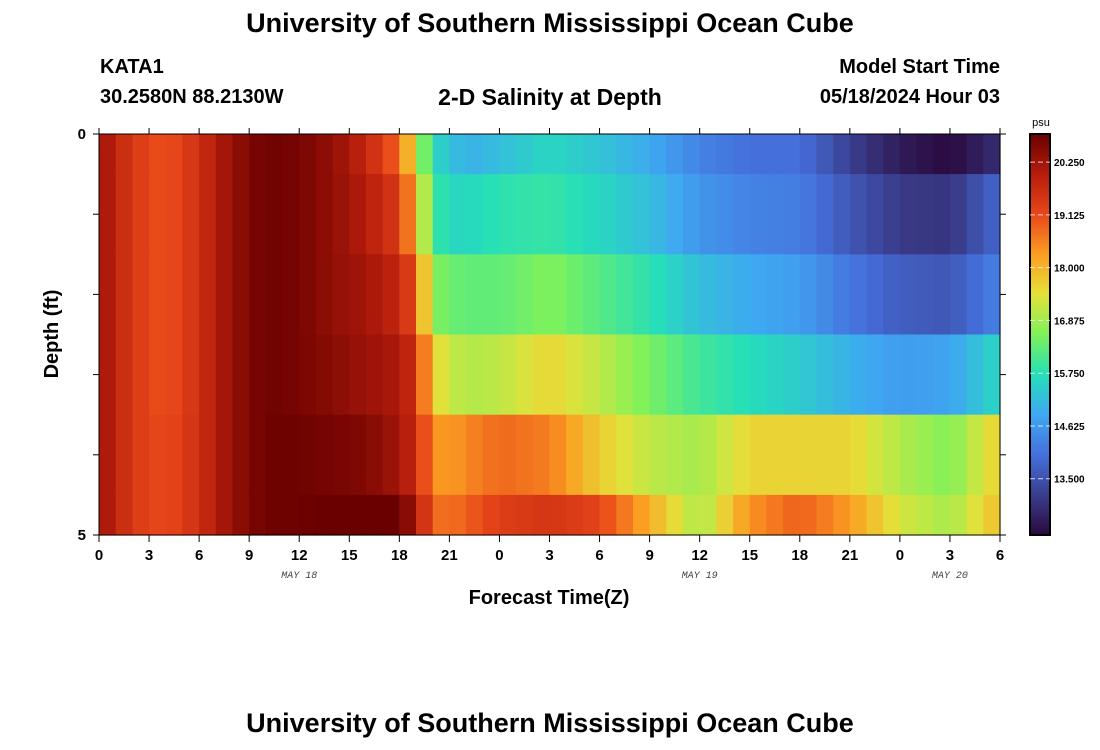 The height and width of the screenshot is (750, 1100). Describe the element at coordinates (1069, 269) in the screenshot. I see `colorbar-label: 18.000` at that location.